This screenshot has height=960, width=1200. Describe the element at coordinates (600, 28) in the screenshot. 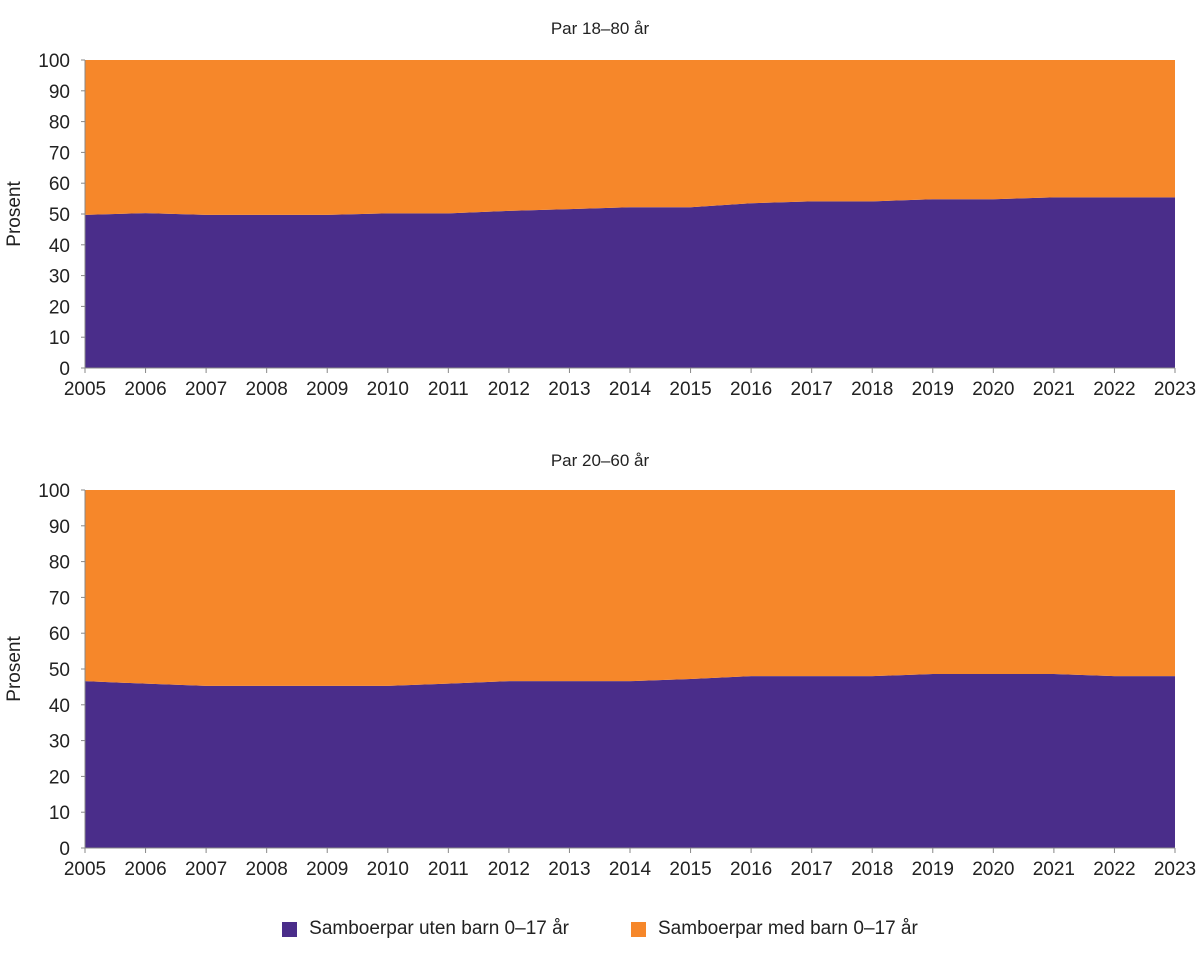

I see `chart-title: Par 18–80 år` at that location.